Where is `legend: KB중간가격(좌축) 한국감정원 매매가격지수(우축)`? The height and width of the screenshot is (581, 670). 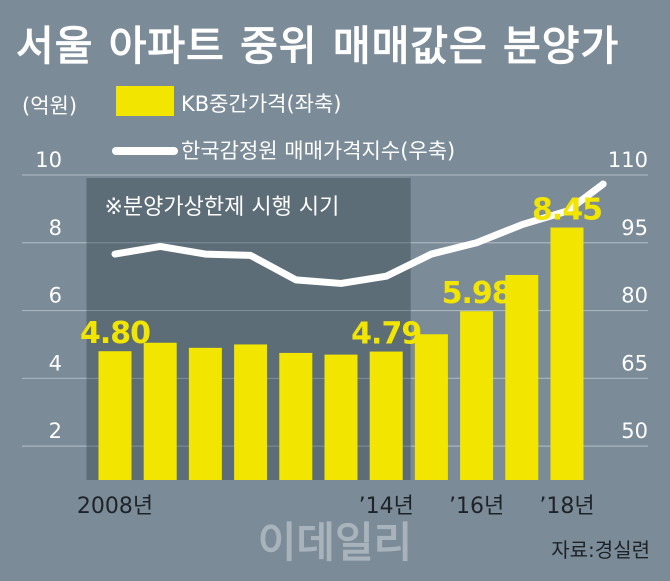
legend: KB중간가격(좌축) 한국감정원 매매가격지수(우축) is located at coordinates (283, 124).